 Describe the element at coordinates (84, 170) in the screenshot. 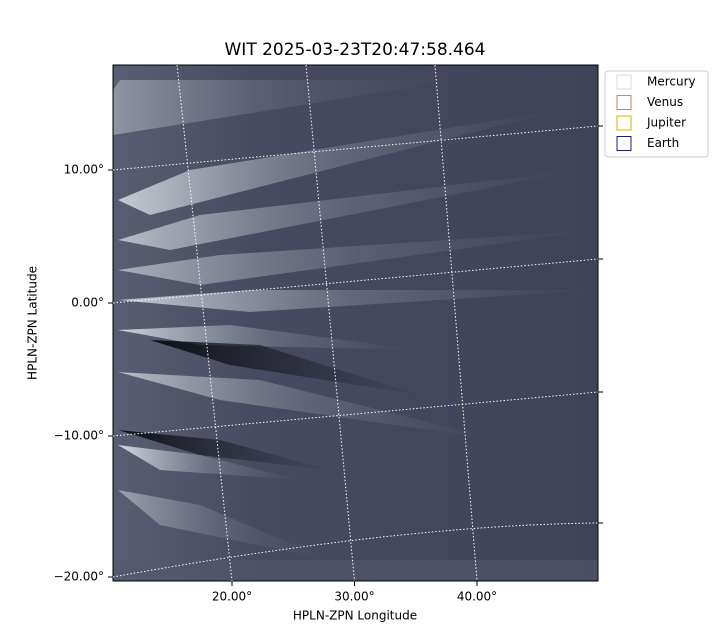

I see `y-tick-label: 10.00°` at that location.